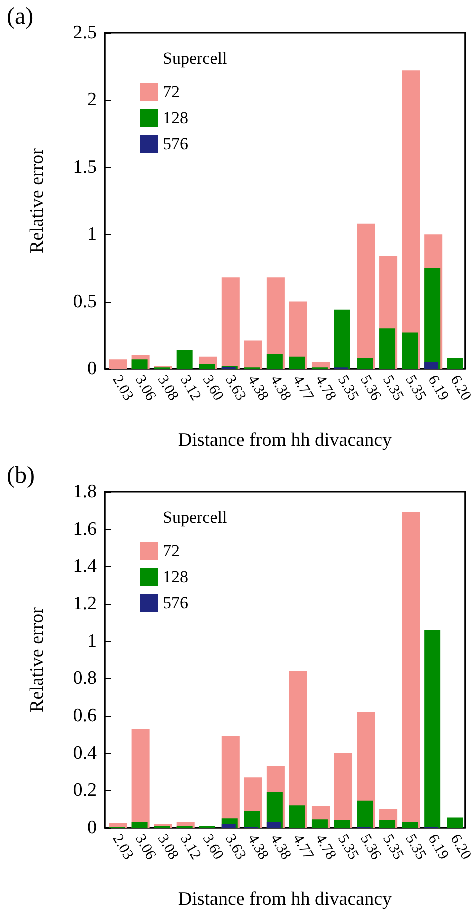 The height and width of the screenshot is (918, 475). Describe the element at coordinates (21, 476) in the screenshot. I see `chart-title: (b)` at that location.